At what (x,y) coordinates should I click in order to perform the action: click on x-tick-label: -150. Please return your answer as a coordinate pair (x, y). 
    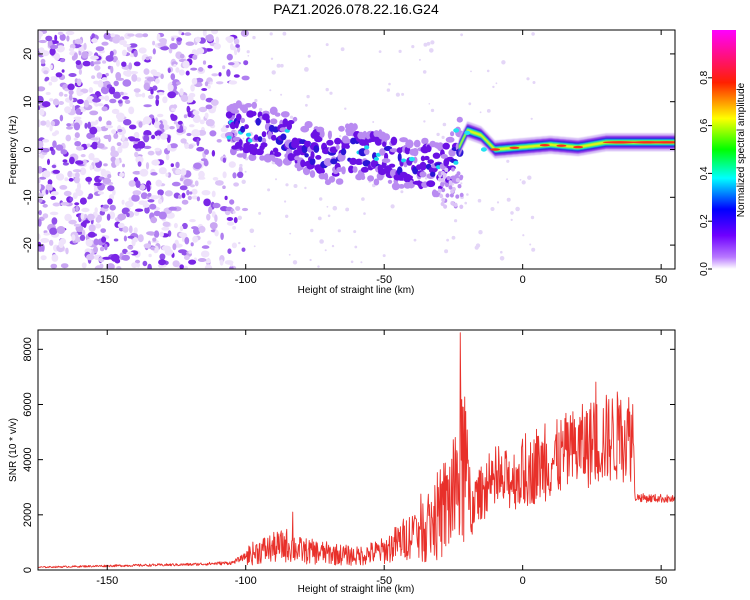
    Looking at the image, I should click on (107, 581).